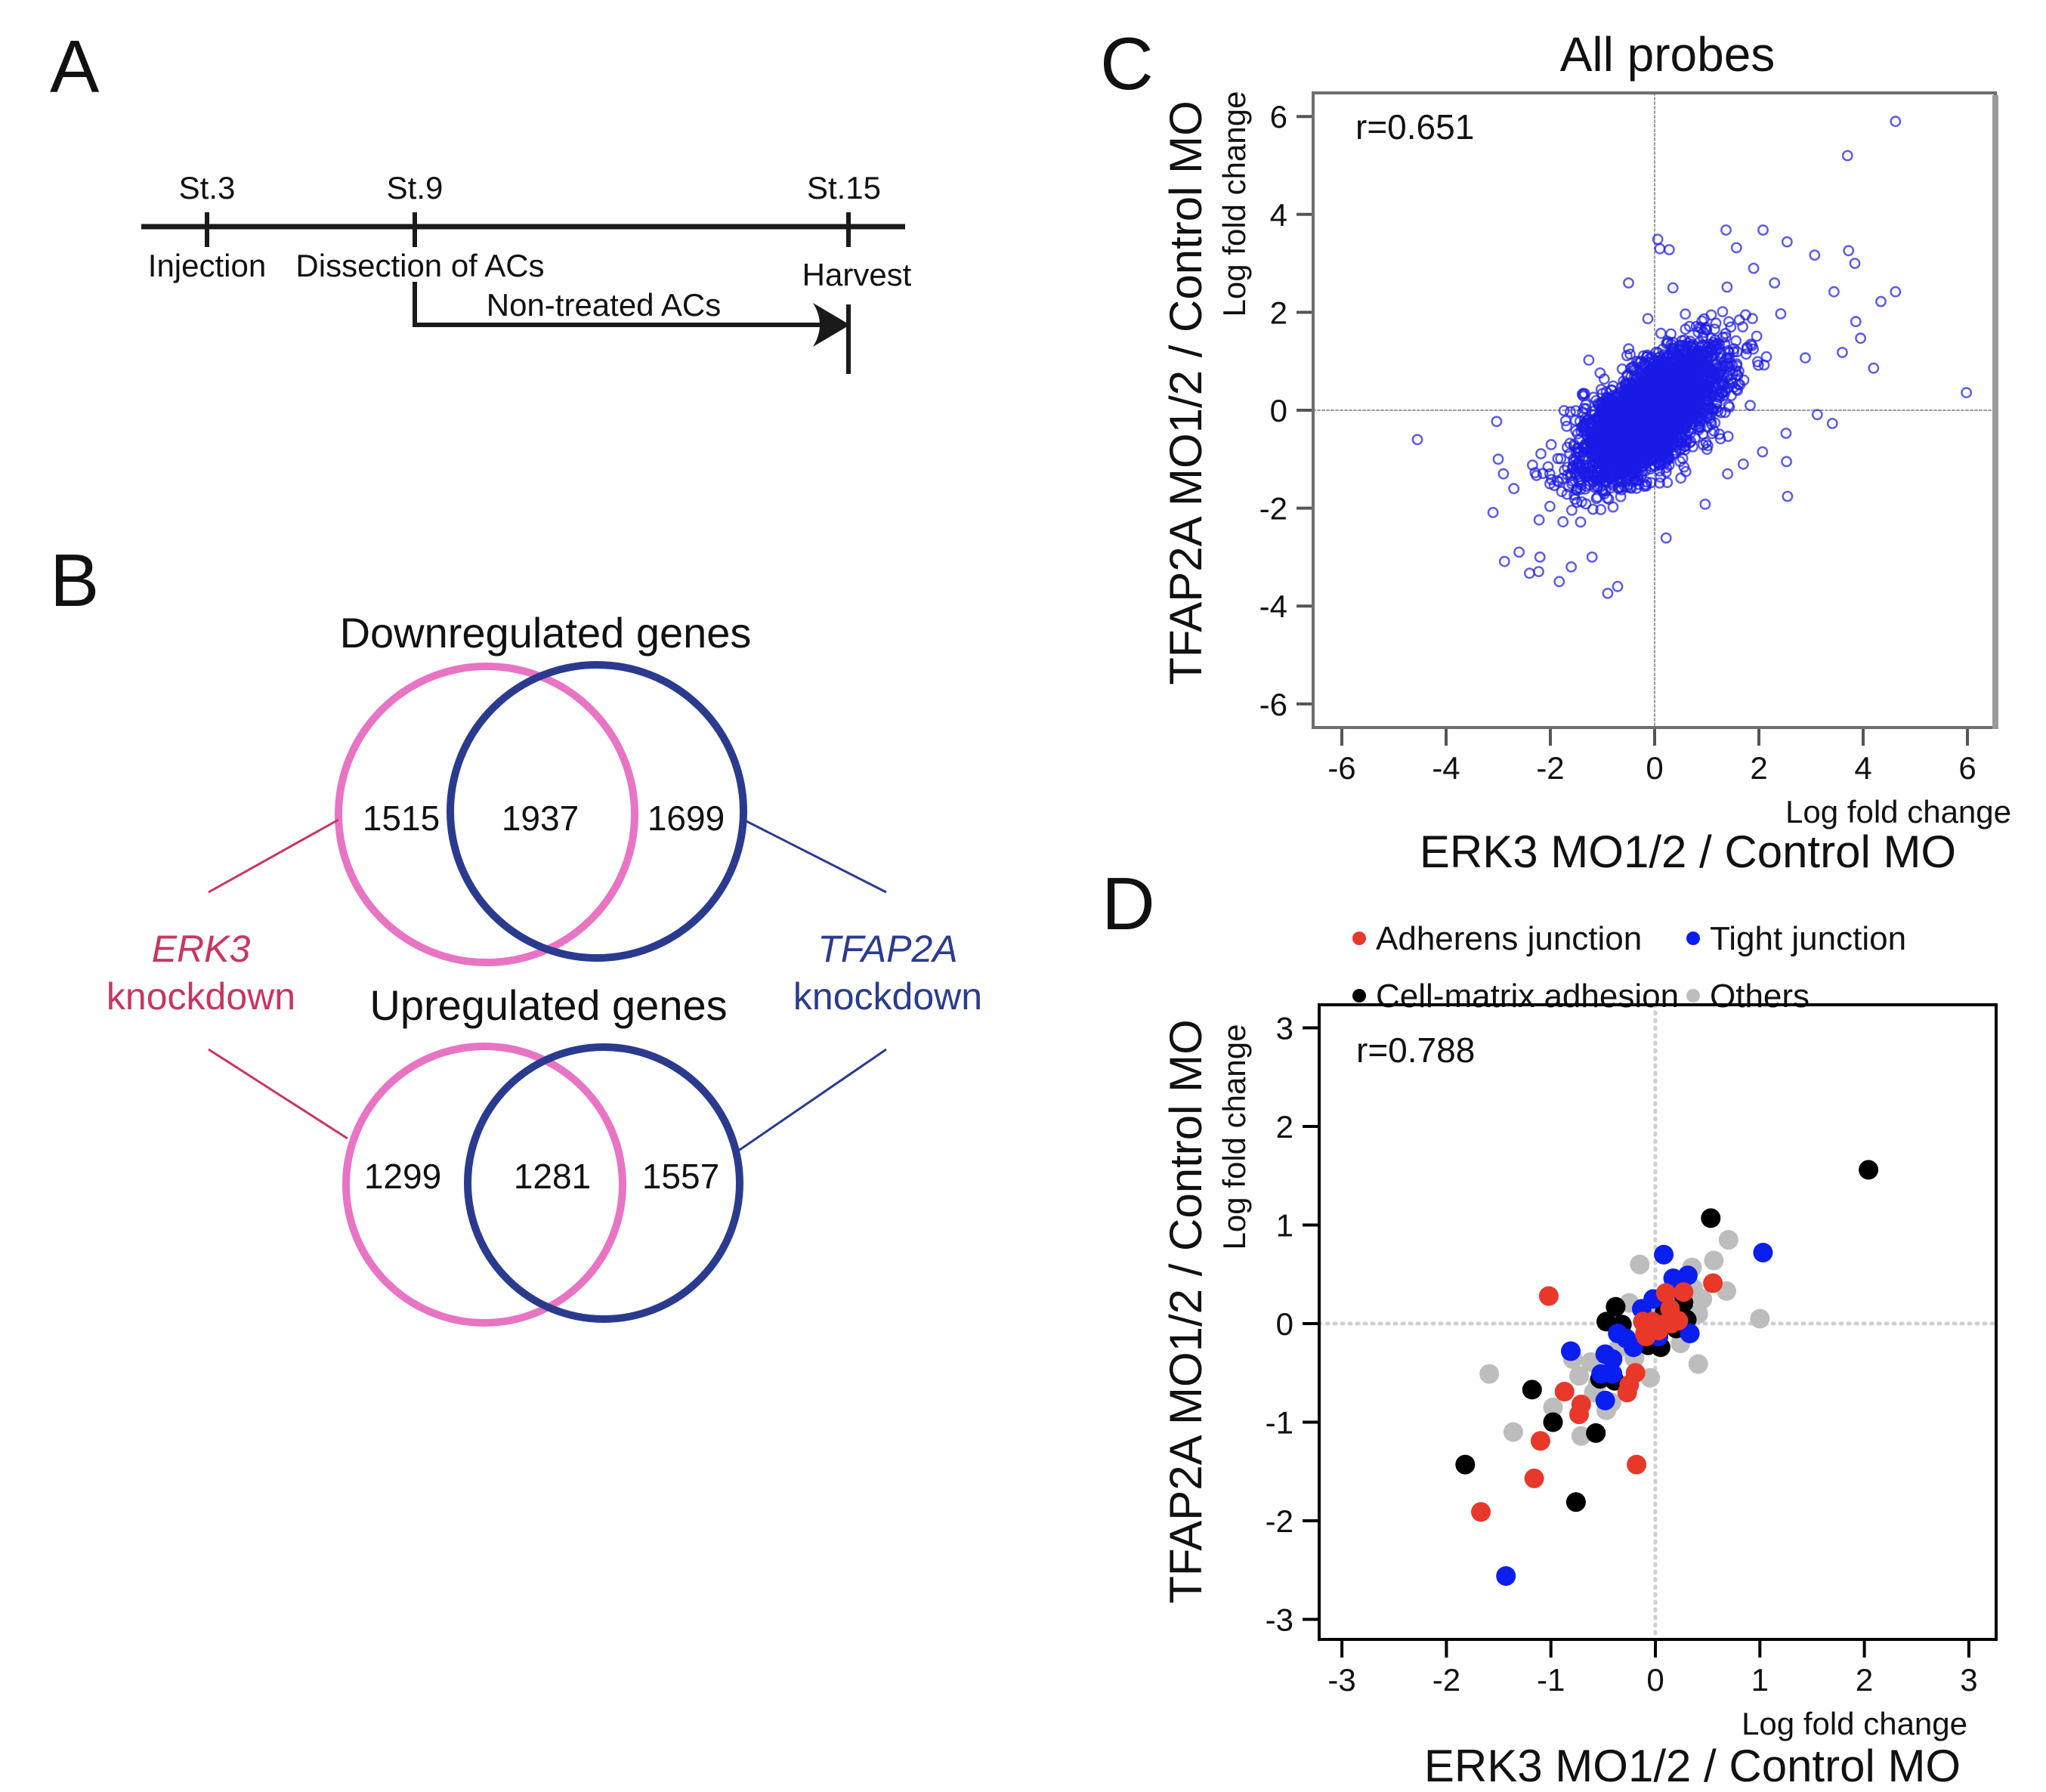  What do you see at coordinates (1760, 1680) in the screenshot?
I see `chart-d-x-tick-label: 1` at bounding box center [1760, 1680].